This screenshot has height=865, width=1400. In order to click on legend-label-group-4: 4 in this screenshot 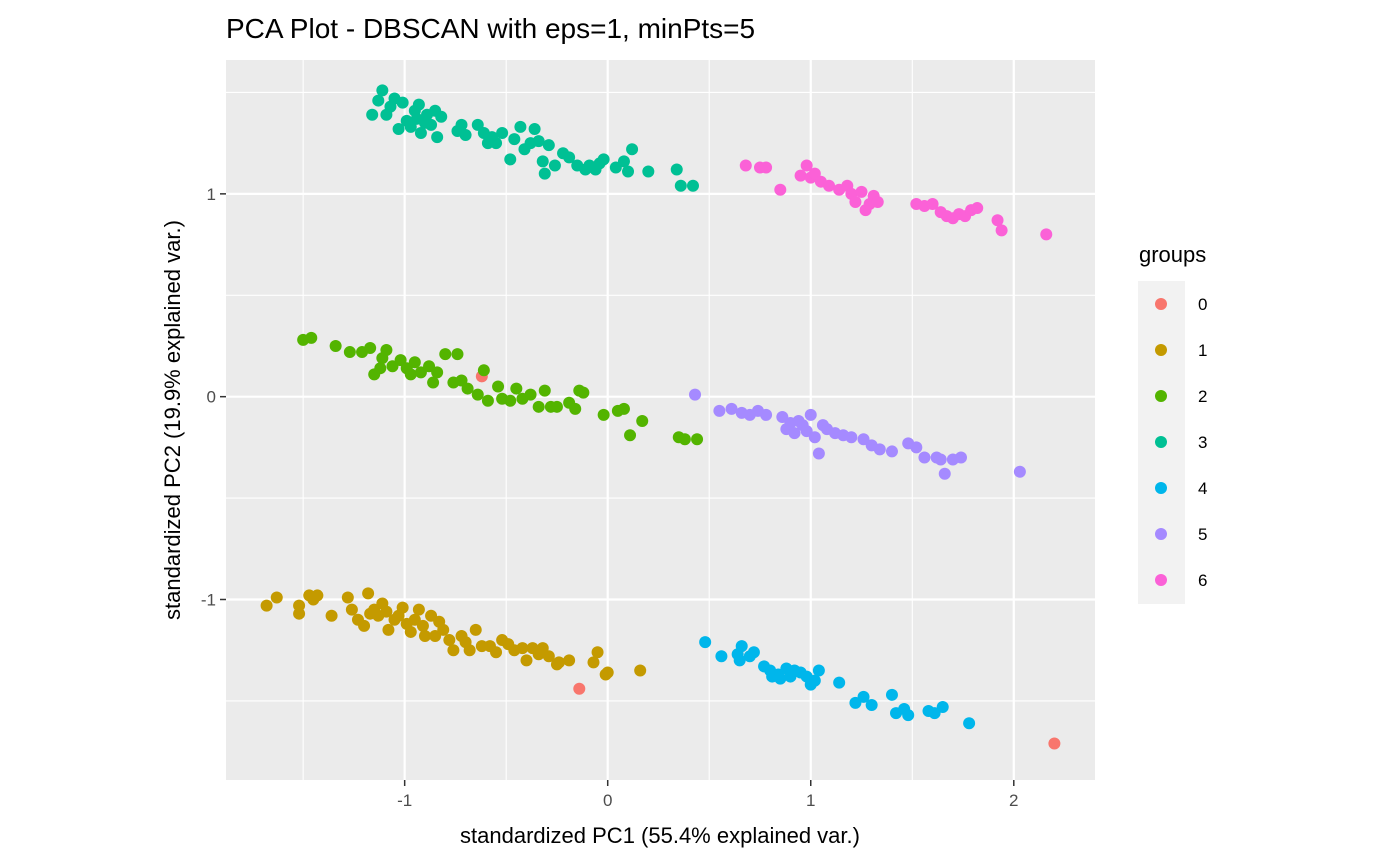, I will do `click(1202, 488)`.